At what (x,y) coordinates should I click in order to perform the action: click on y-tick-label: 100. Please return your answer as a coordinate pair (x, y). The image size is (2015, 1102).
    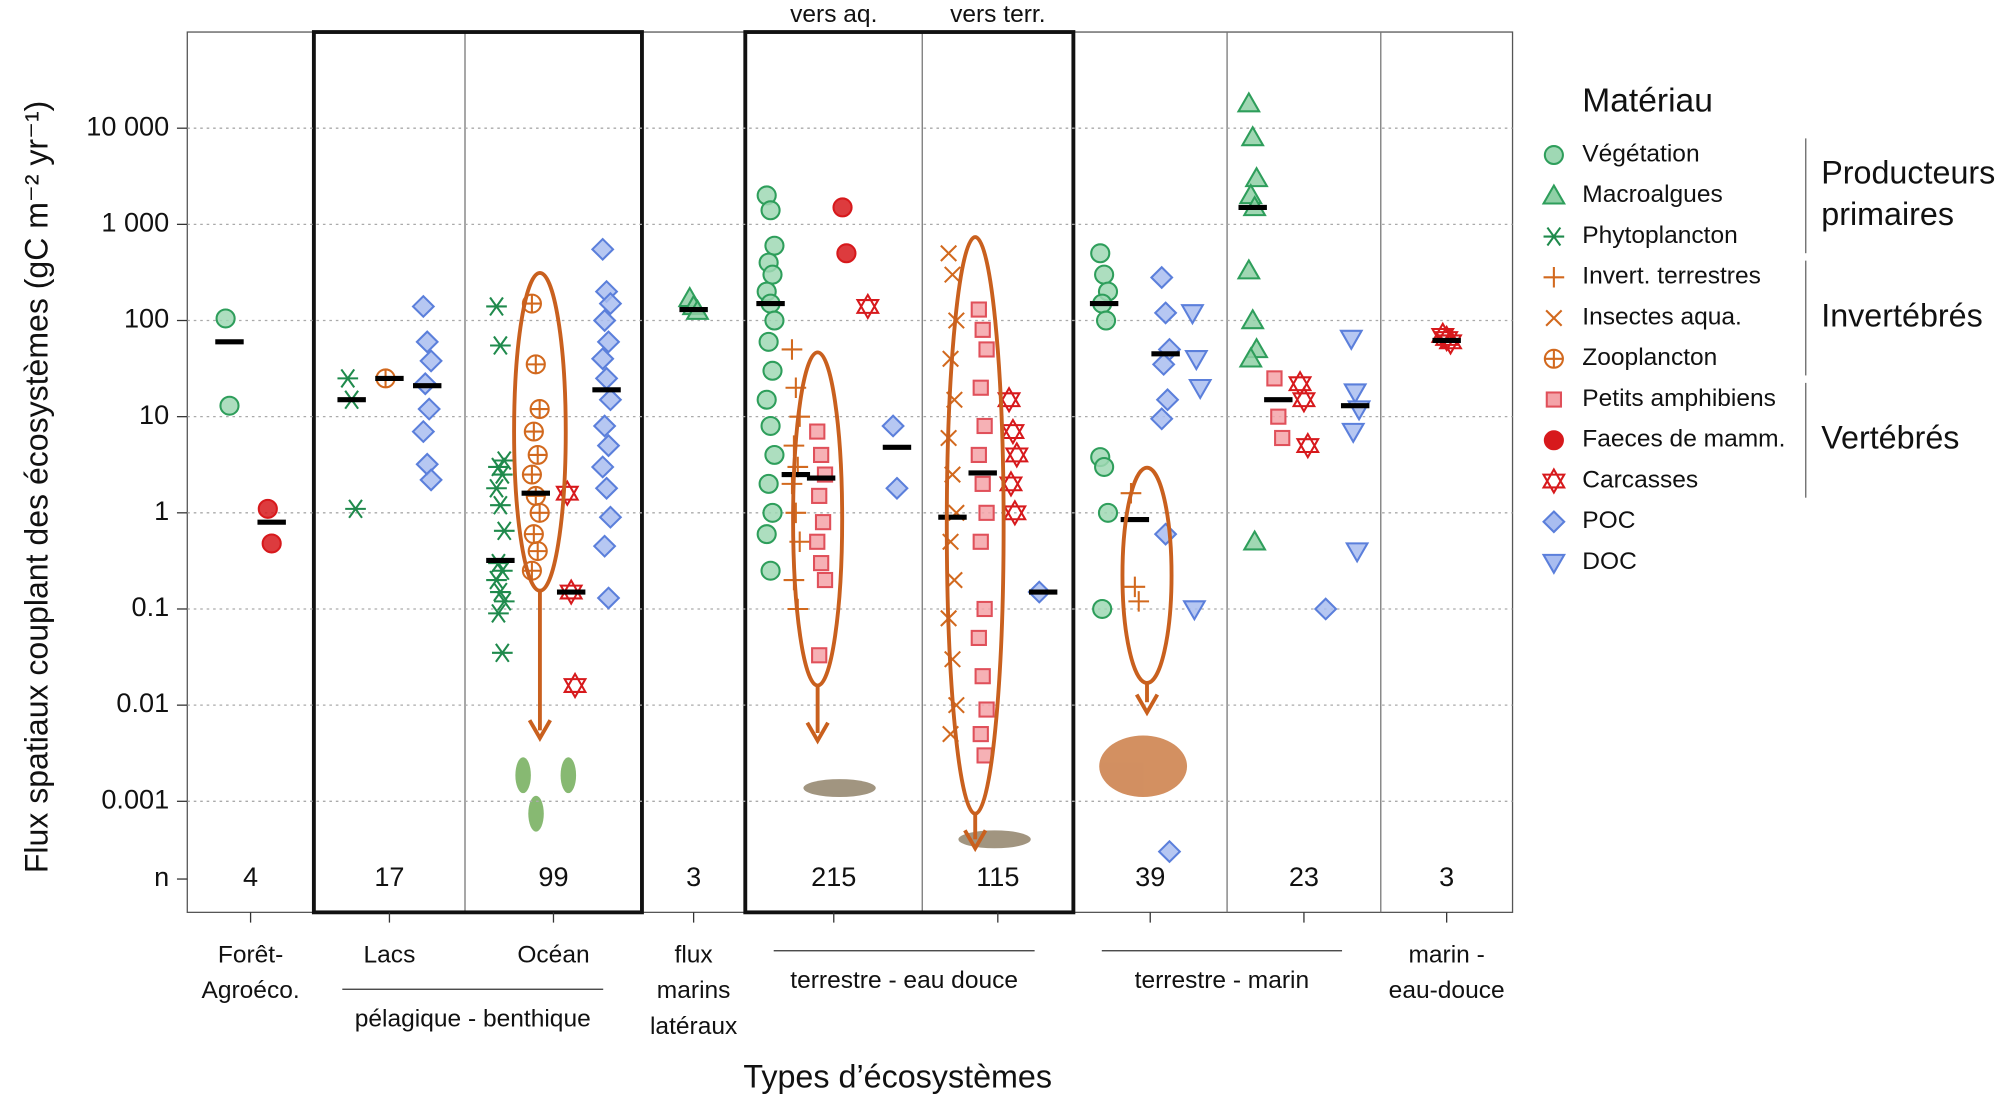
    Looking at the image, I should click on (146, 319).